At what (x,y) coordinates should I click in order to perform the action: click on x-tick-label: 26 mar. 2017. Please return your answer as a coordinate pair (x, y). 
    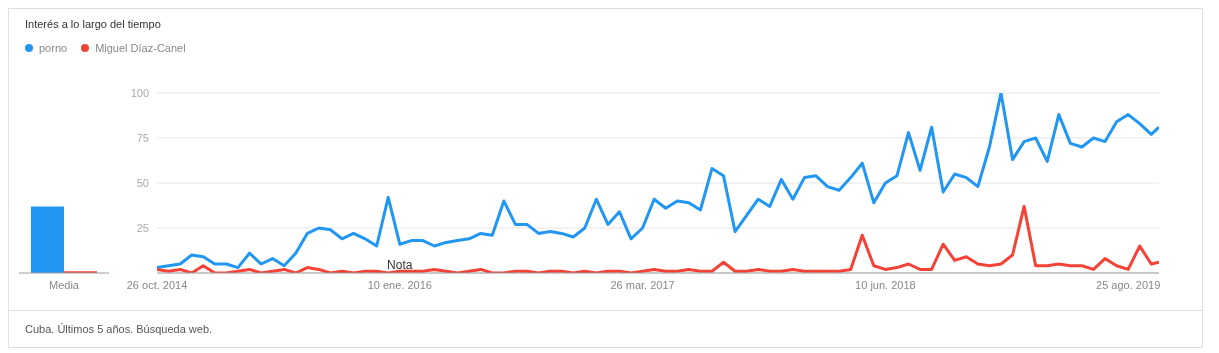
    Looking at the image, I should click on (642, 284).